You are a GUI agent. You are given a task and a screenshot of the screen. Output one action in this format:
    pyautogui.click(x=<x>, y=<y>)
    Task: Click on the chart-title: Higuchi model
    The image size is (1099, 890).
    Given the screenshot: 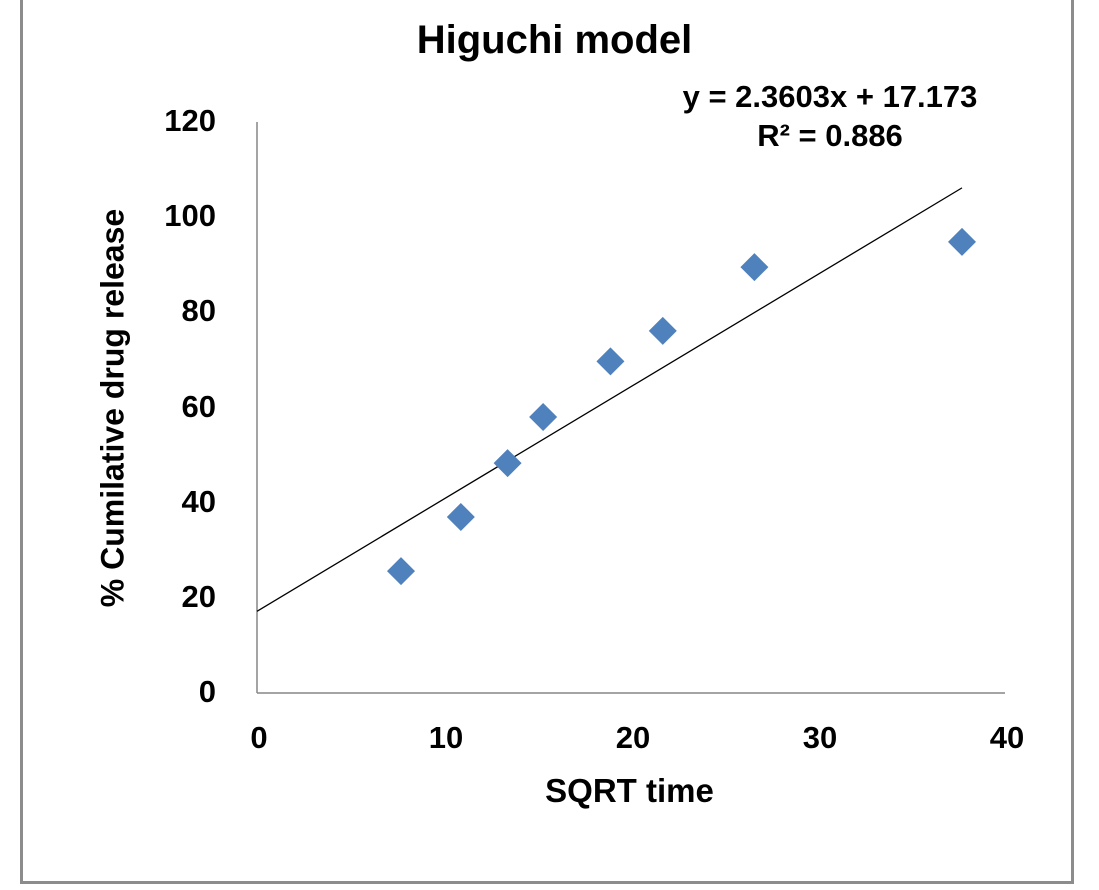 What is the action you would take?
    pyautogui.click(x=549, y=40)
    